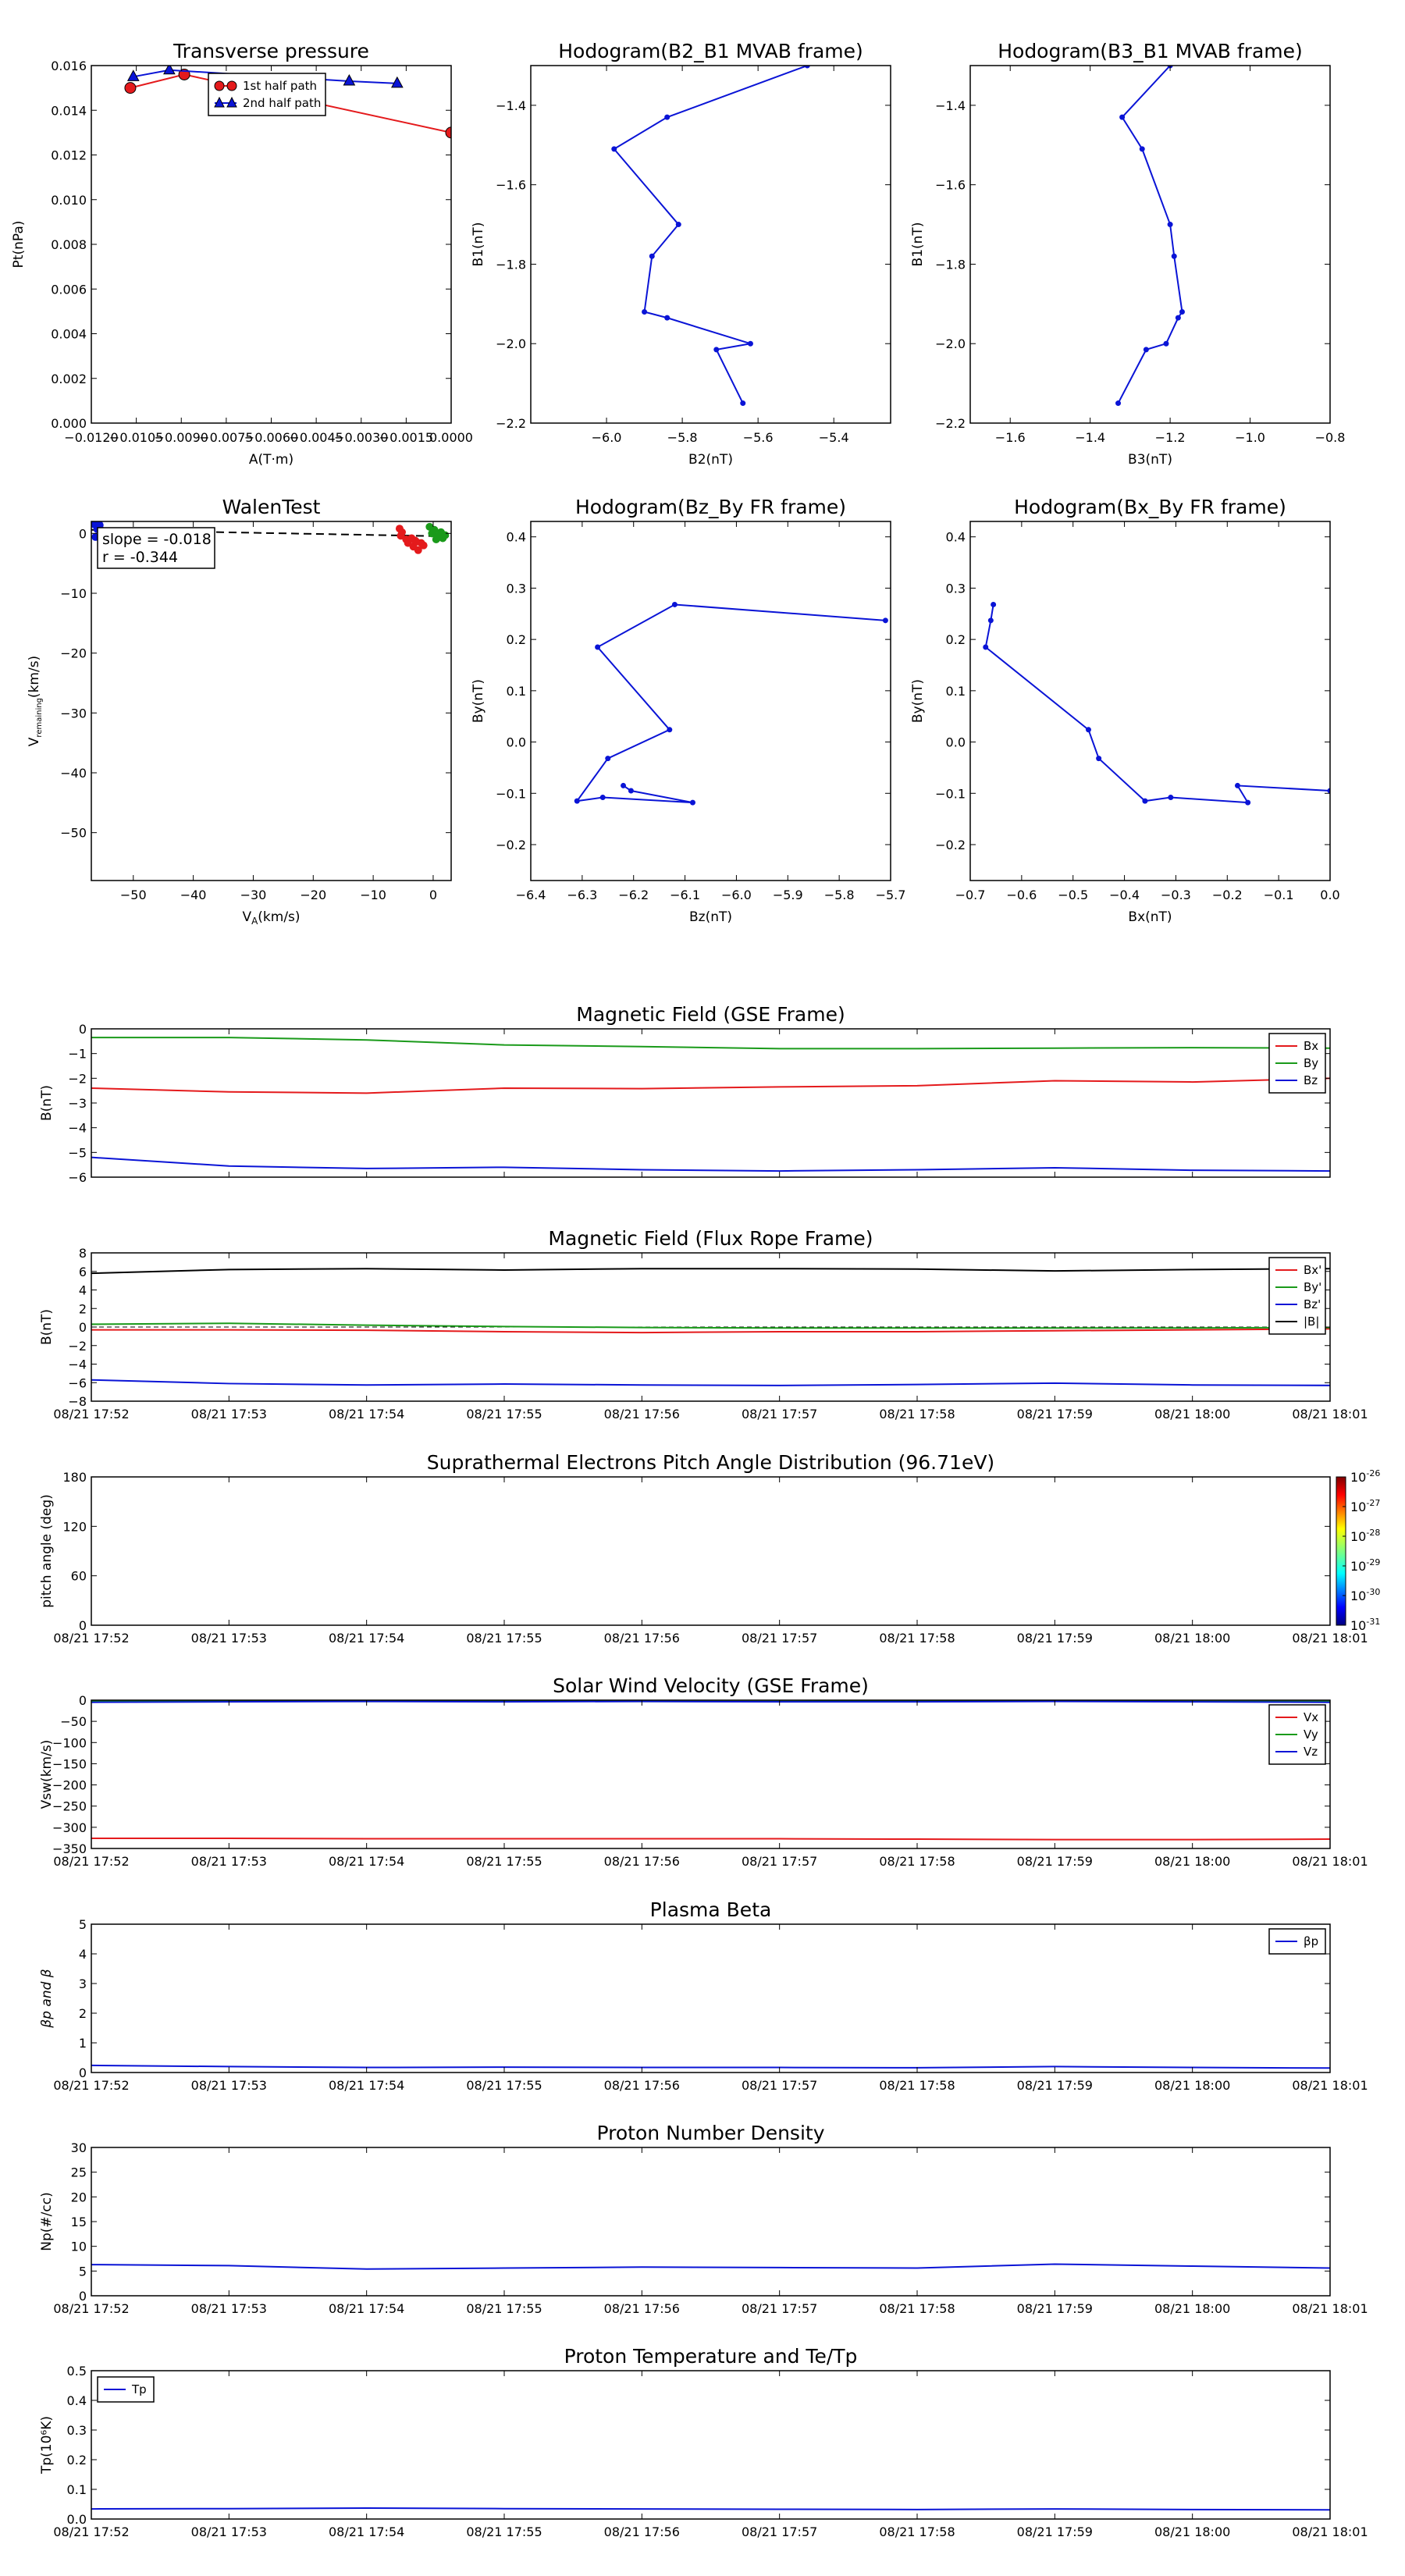 This screenshot has height=2576, width=1405. I want to click on x-tick-label: −5.8, so click(839, 895).